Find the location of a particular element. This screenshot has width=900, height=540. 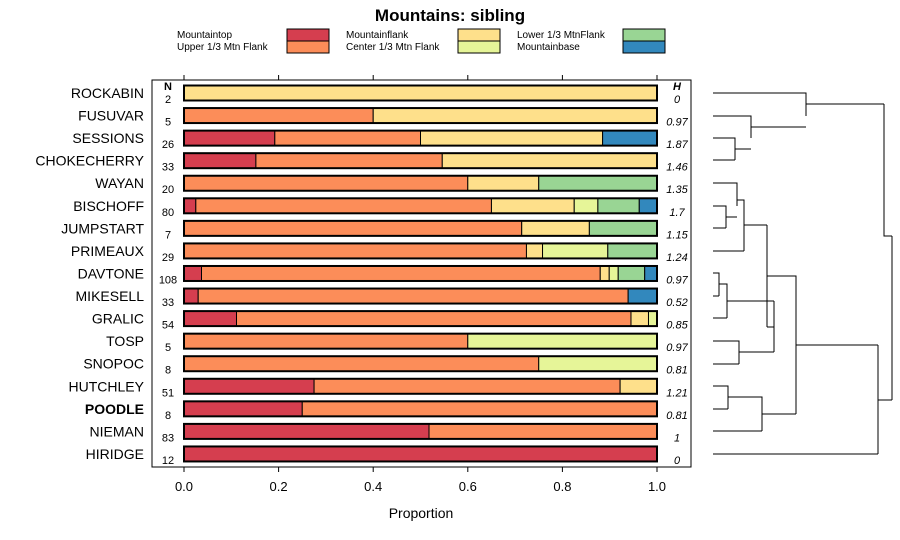

chart-title: Mountains: sibling is located at coordinates (450, 15).